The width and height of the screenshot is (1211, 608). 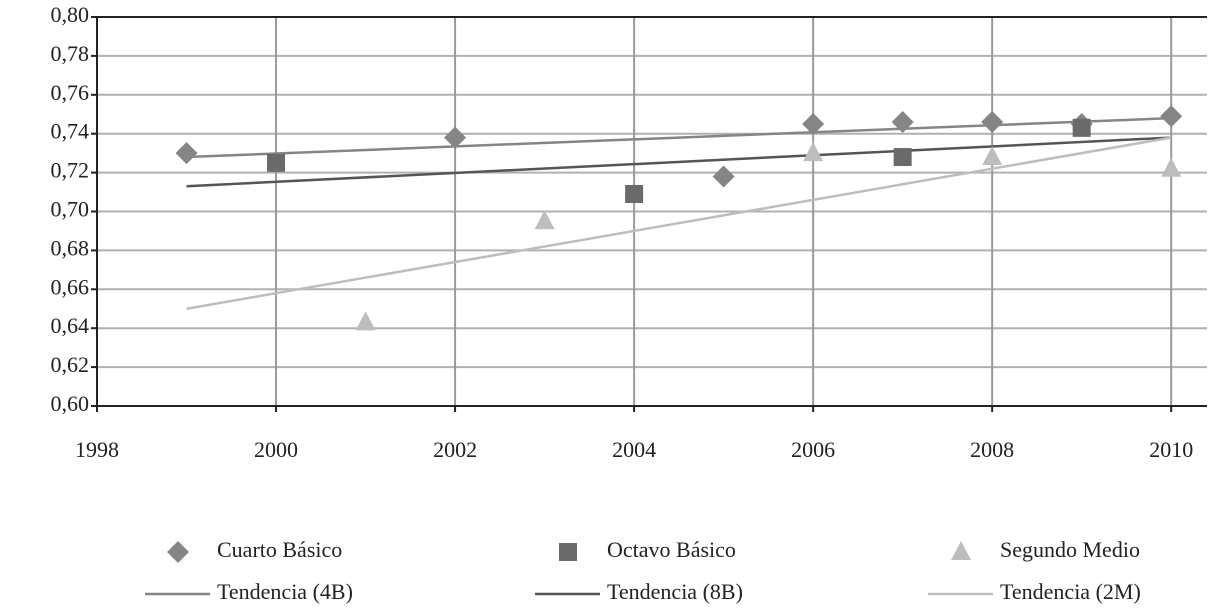 I want to click on y-tick-label: 0,66, so click(x=70, y=286).